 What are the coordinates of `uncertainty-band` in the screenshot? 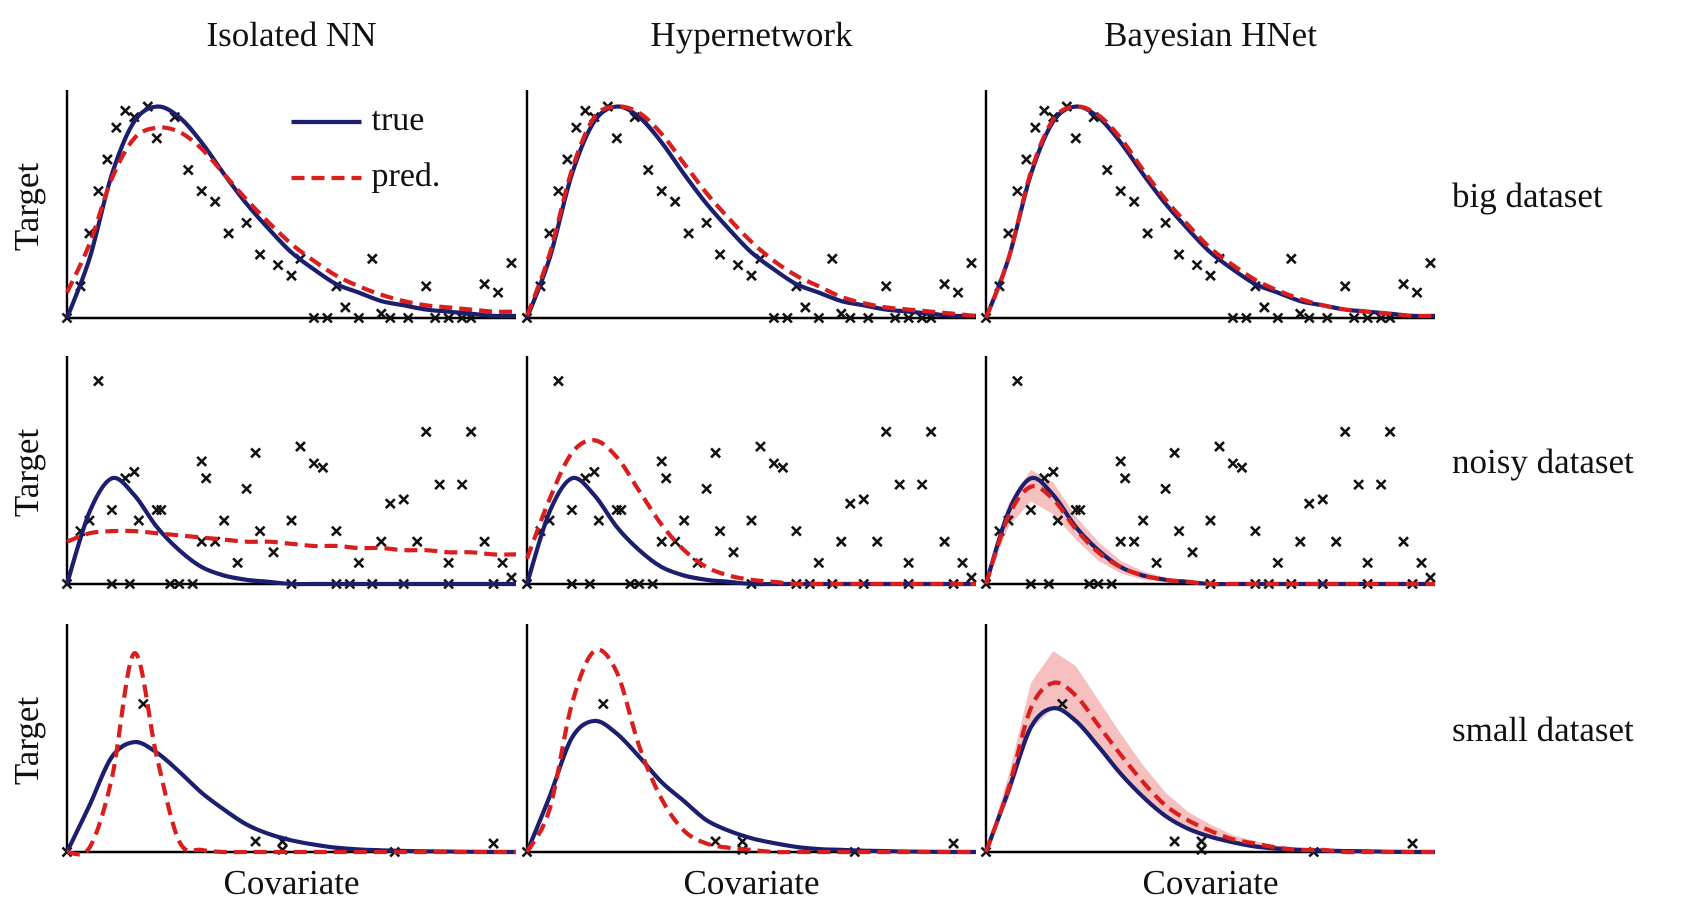 It's located at (1210, 751).